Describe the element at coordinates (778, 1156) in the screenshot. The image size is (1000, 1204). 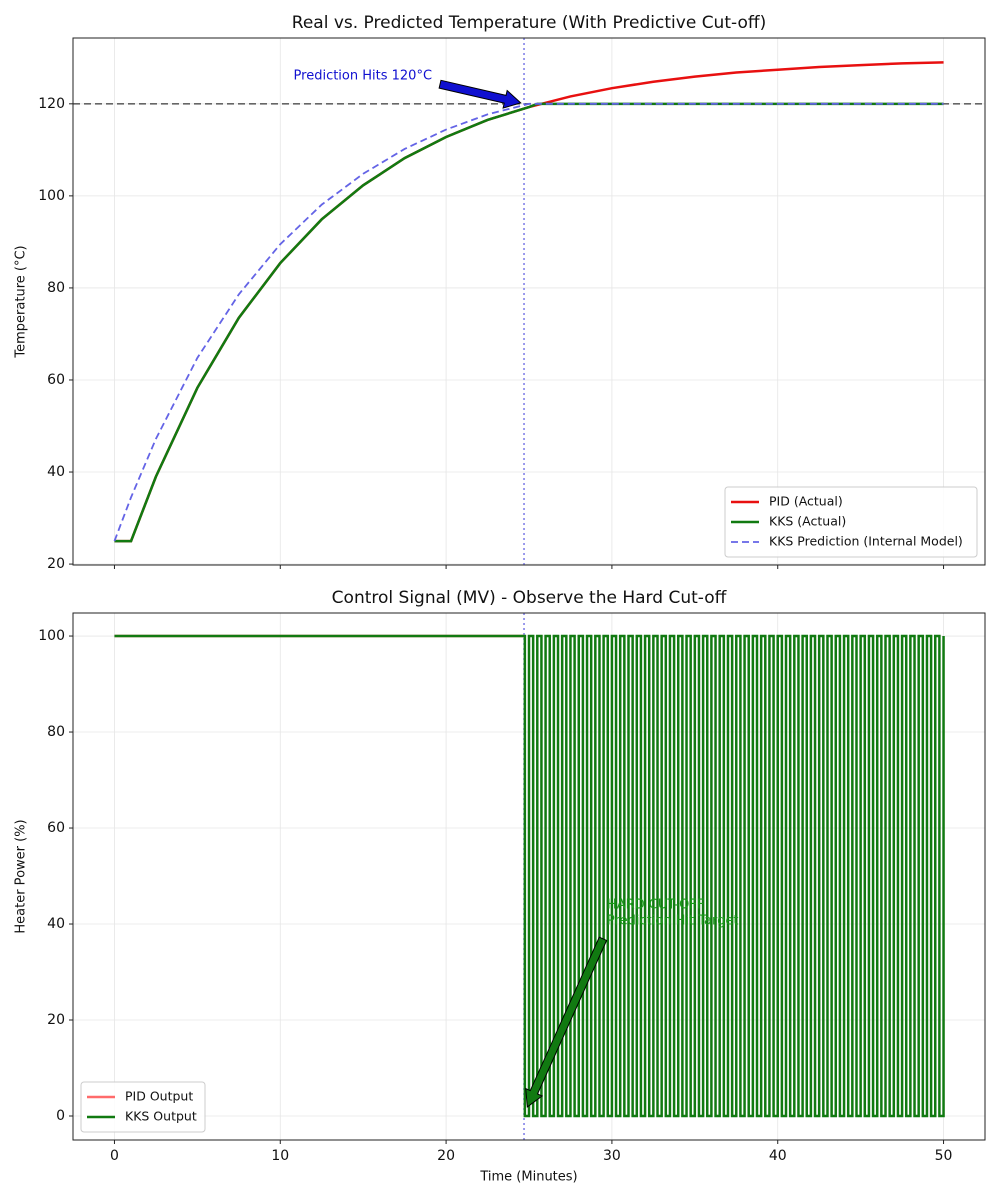
I see `x-tick-label: 40` at that location.